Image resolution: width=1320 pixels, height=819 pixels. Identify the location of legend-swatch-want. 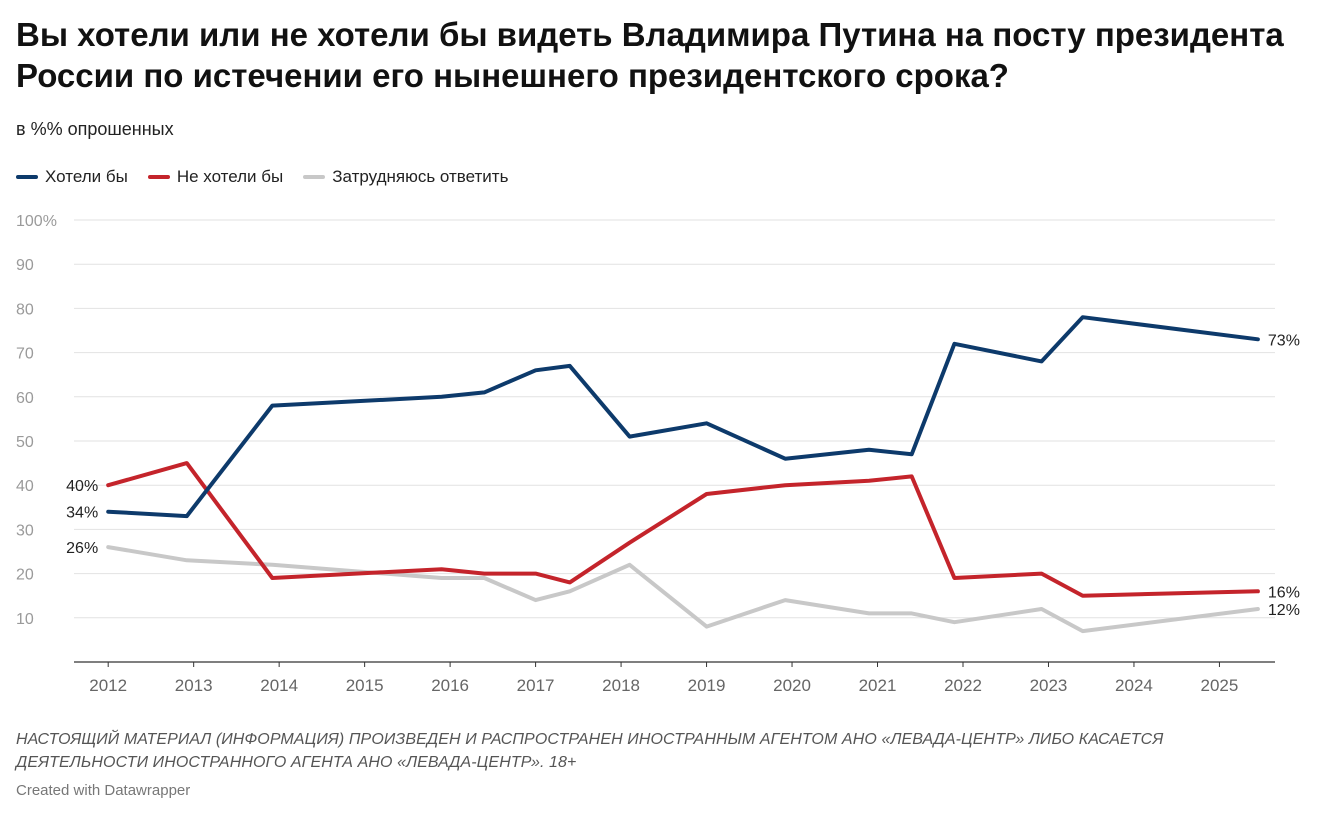
(27, 177).